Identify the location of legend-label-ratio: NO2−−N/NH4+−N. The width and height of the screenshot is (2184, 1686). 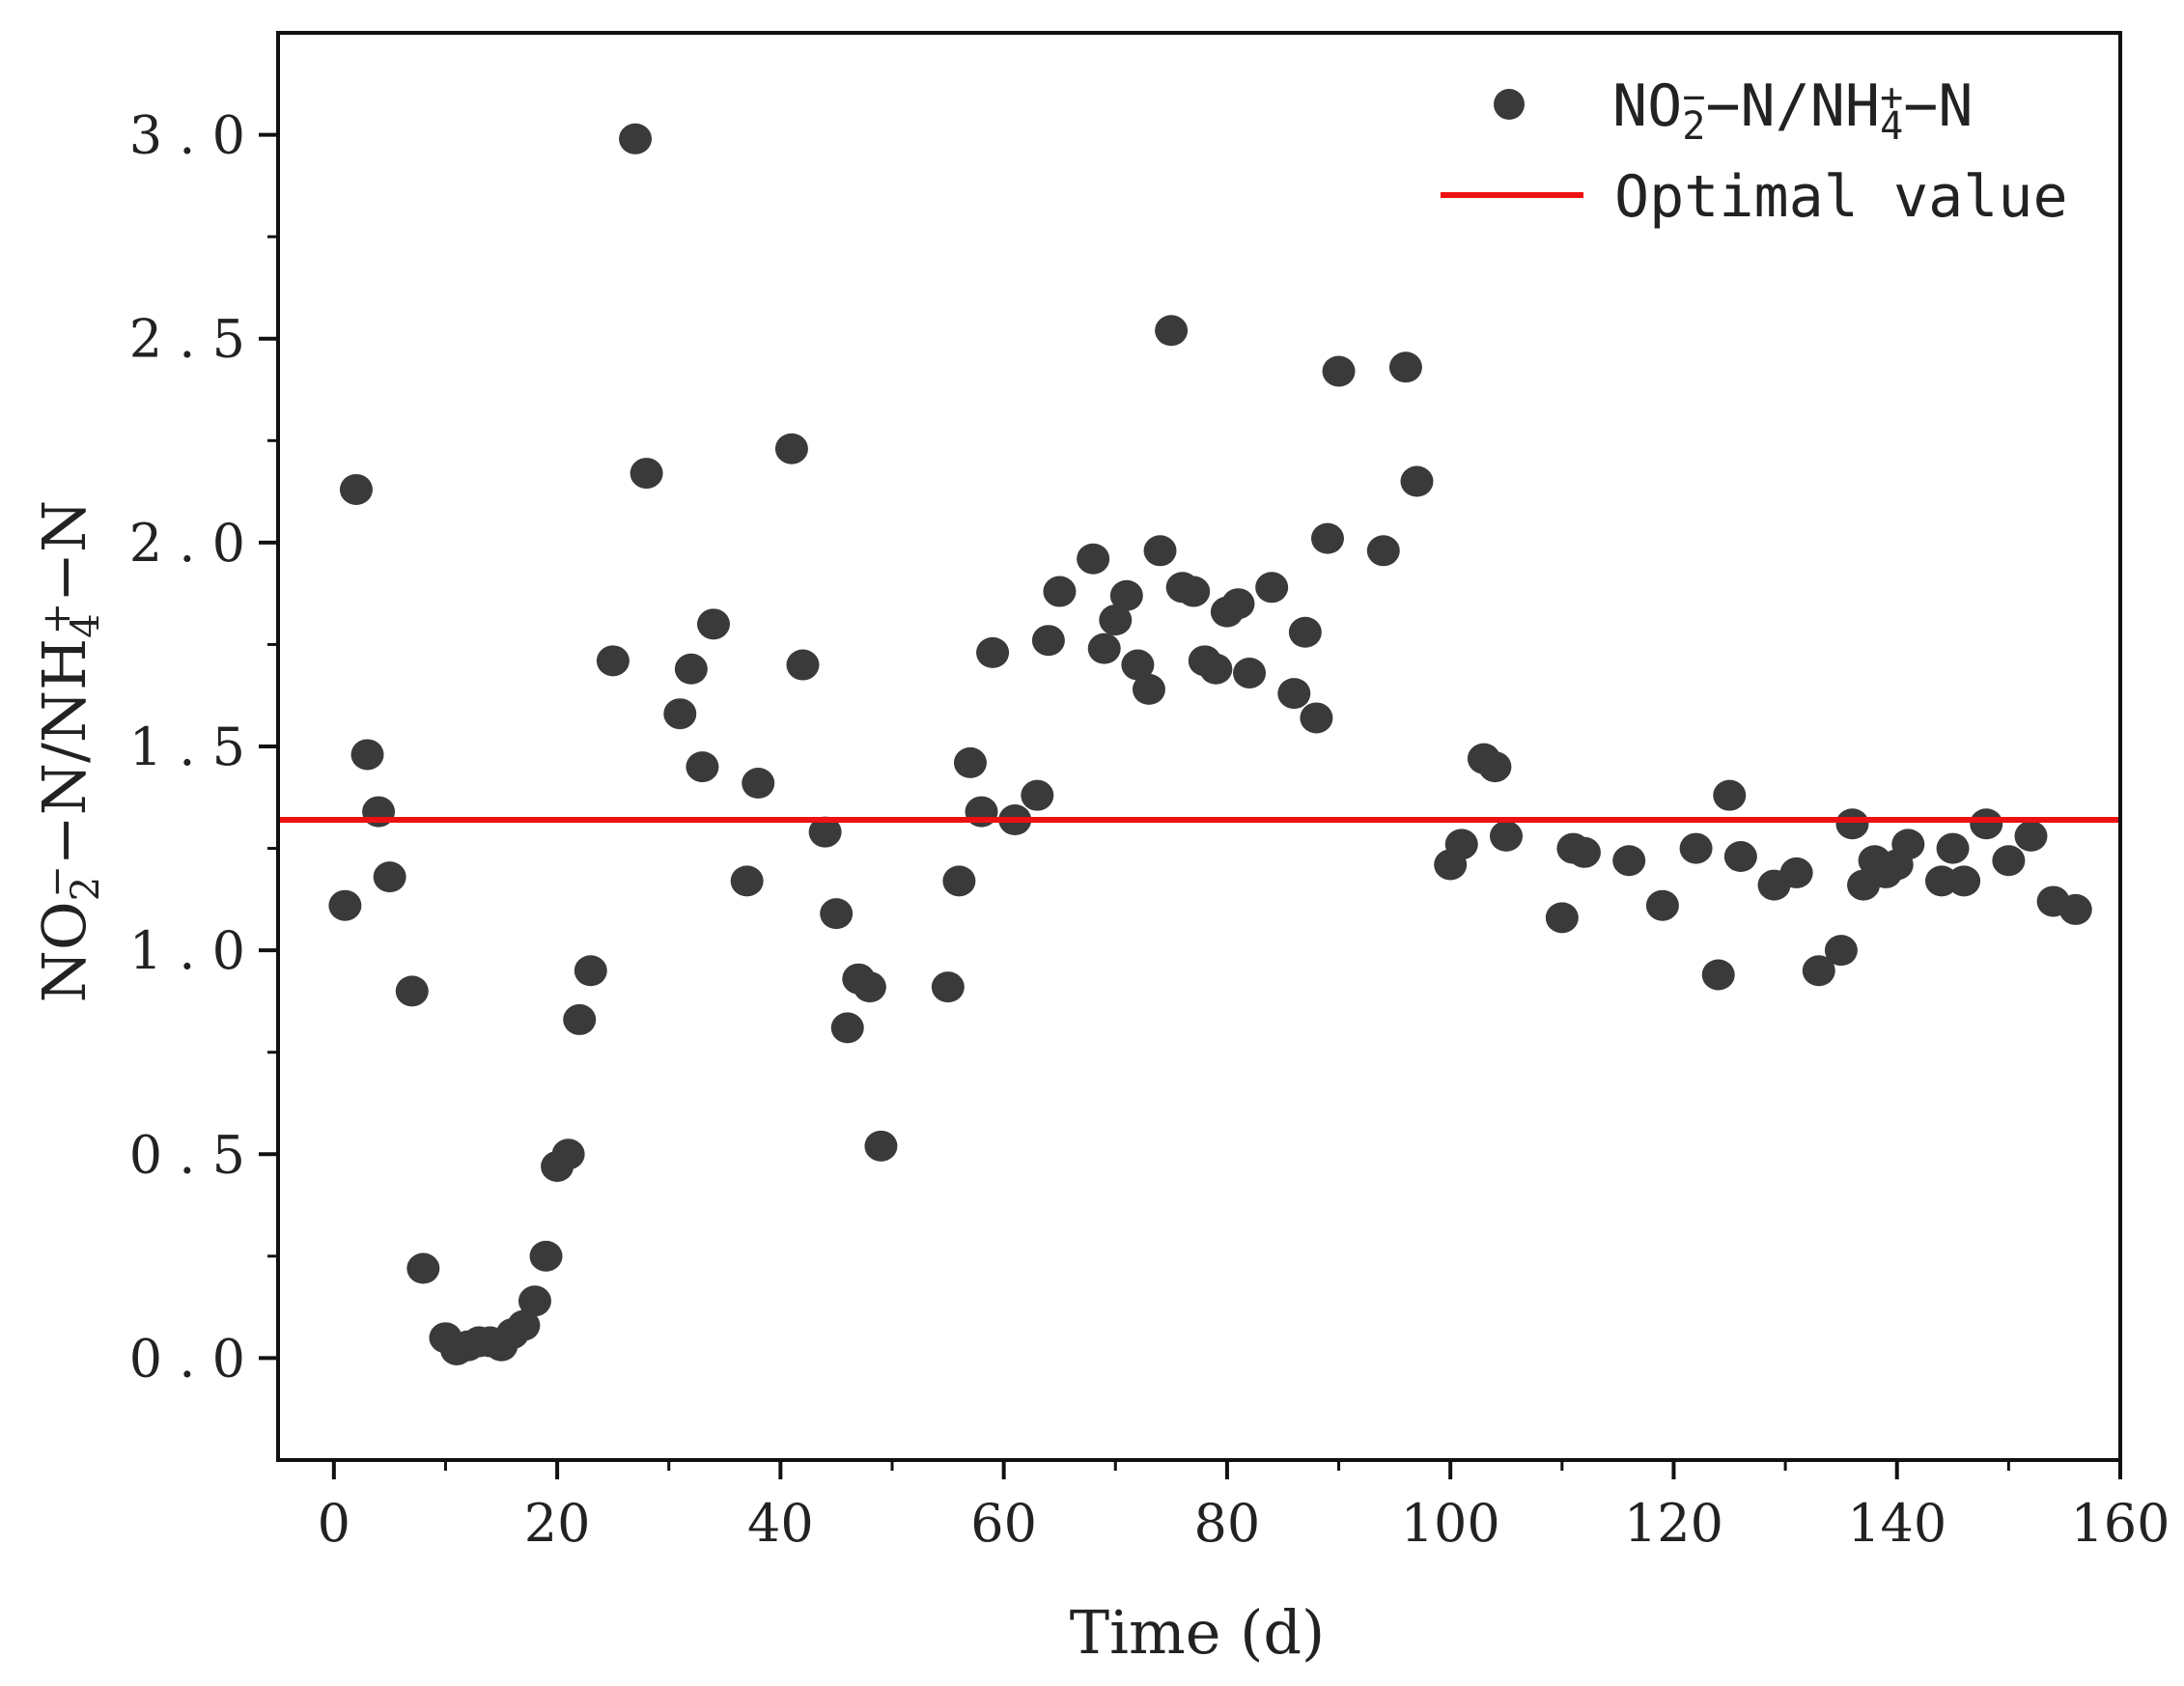
(1793, 111).